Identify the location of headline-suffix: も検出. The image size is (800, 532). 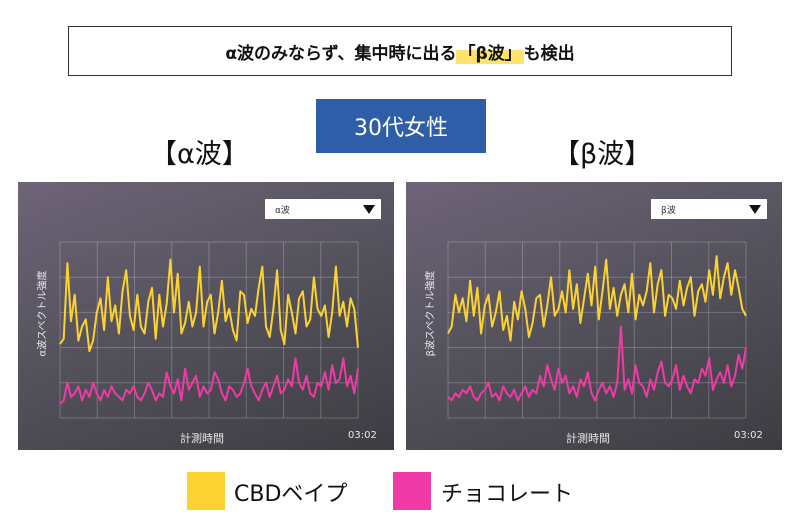
(549, 53).